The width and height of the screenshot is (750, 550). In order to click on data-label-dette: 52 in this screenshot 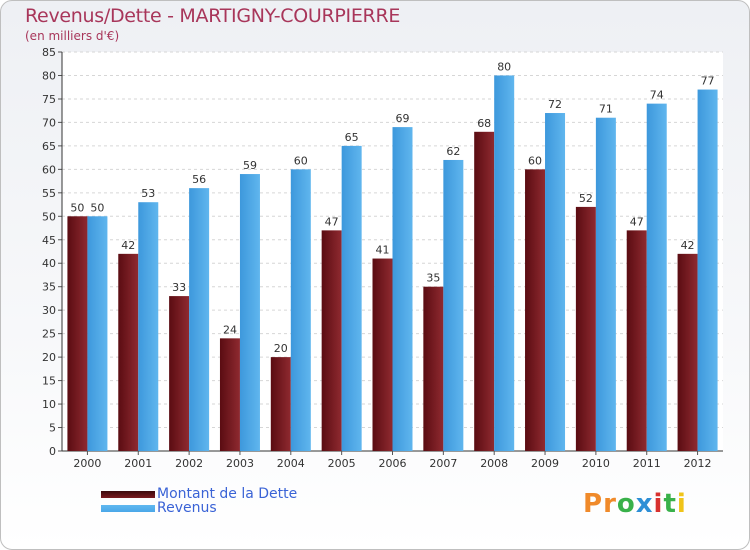, I will do `click(586, 198)`.